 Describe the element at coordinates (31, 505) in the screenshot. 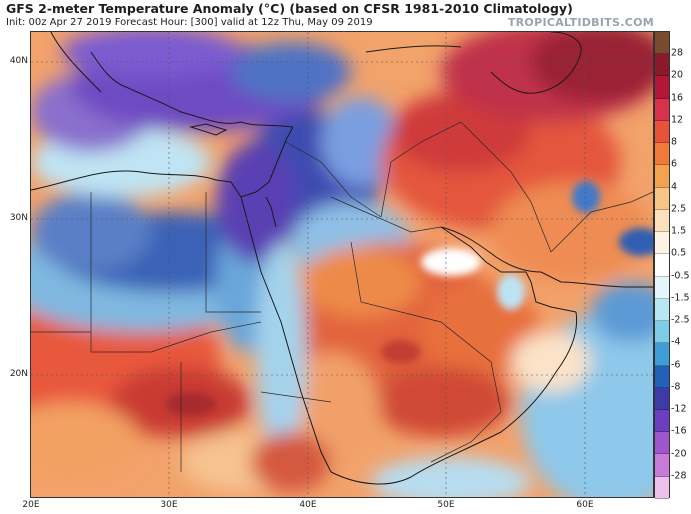

I see `lon-label-20e: 20E` at that location.